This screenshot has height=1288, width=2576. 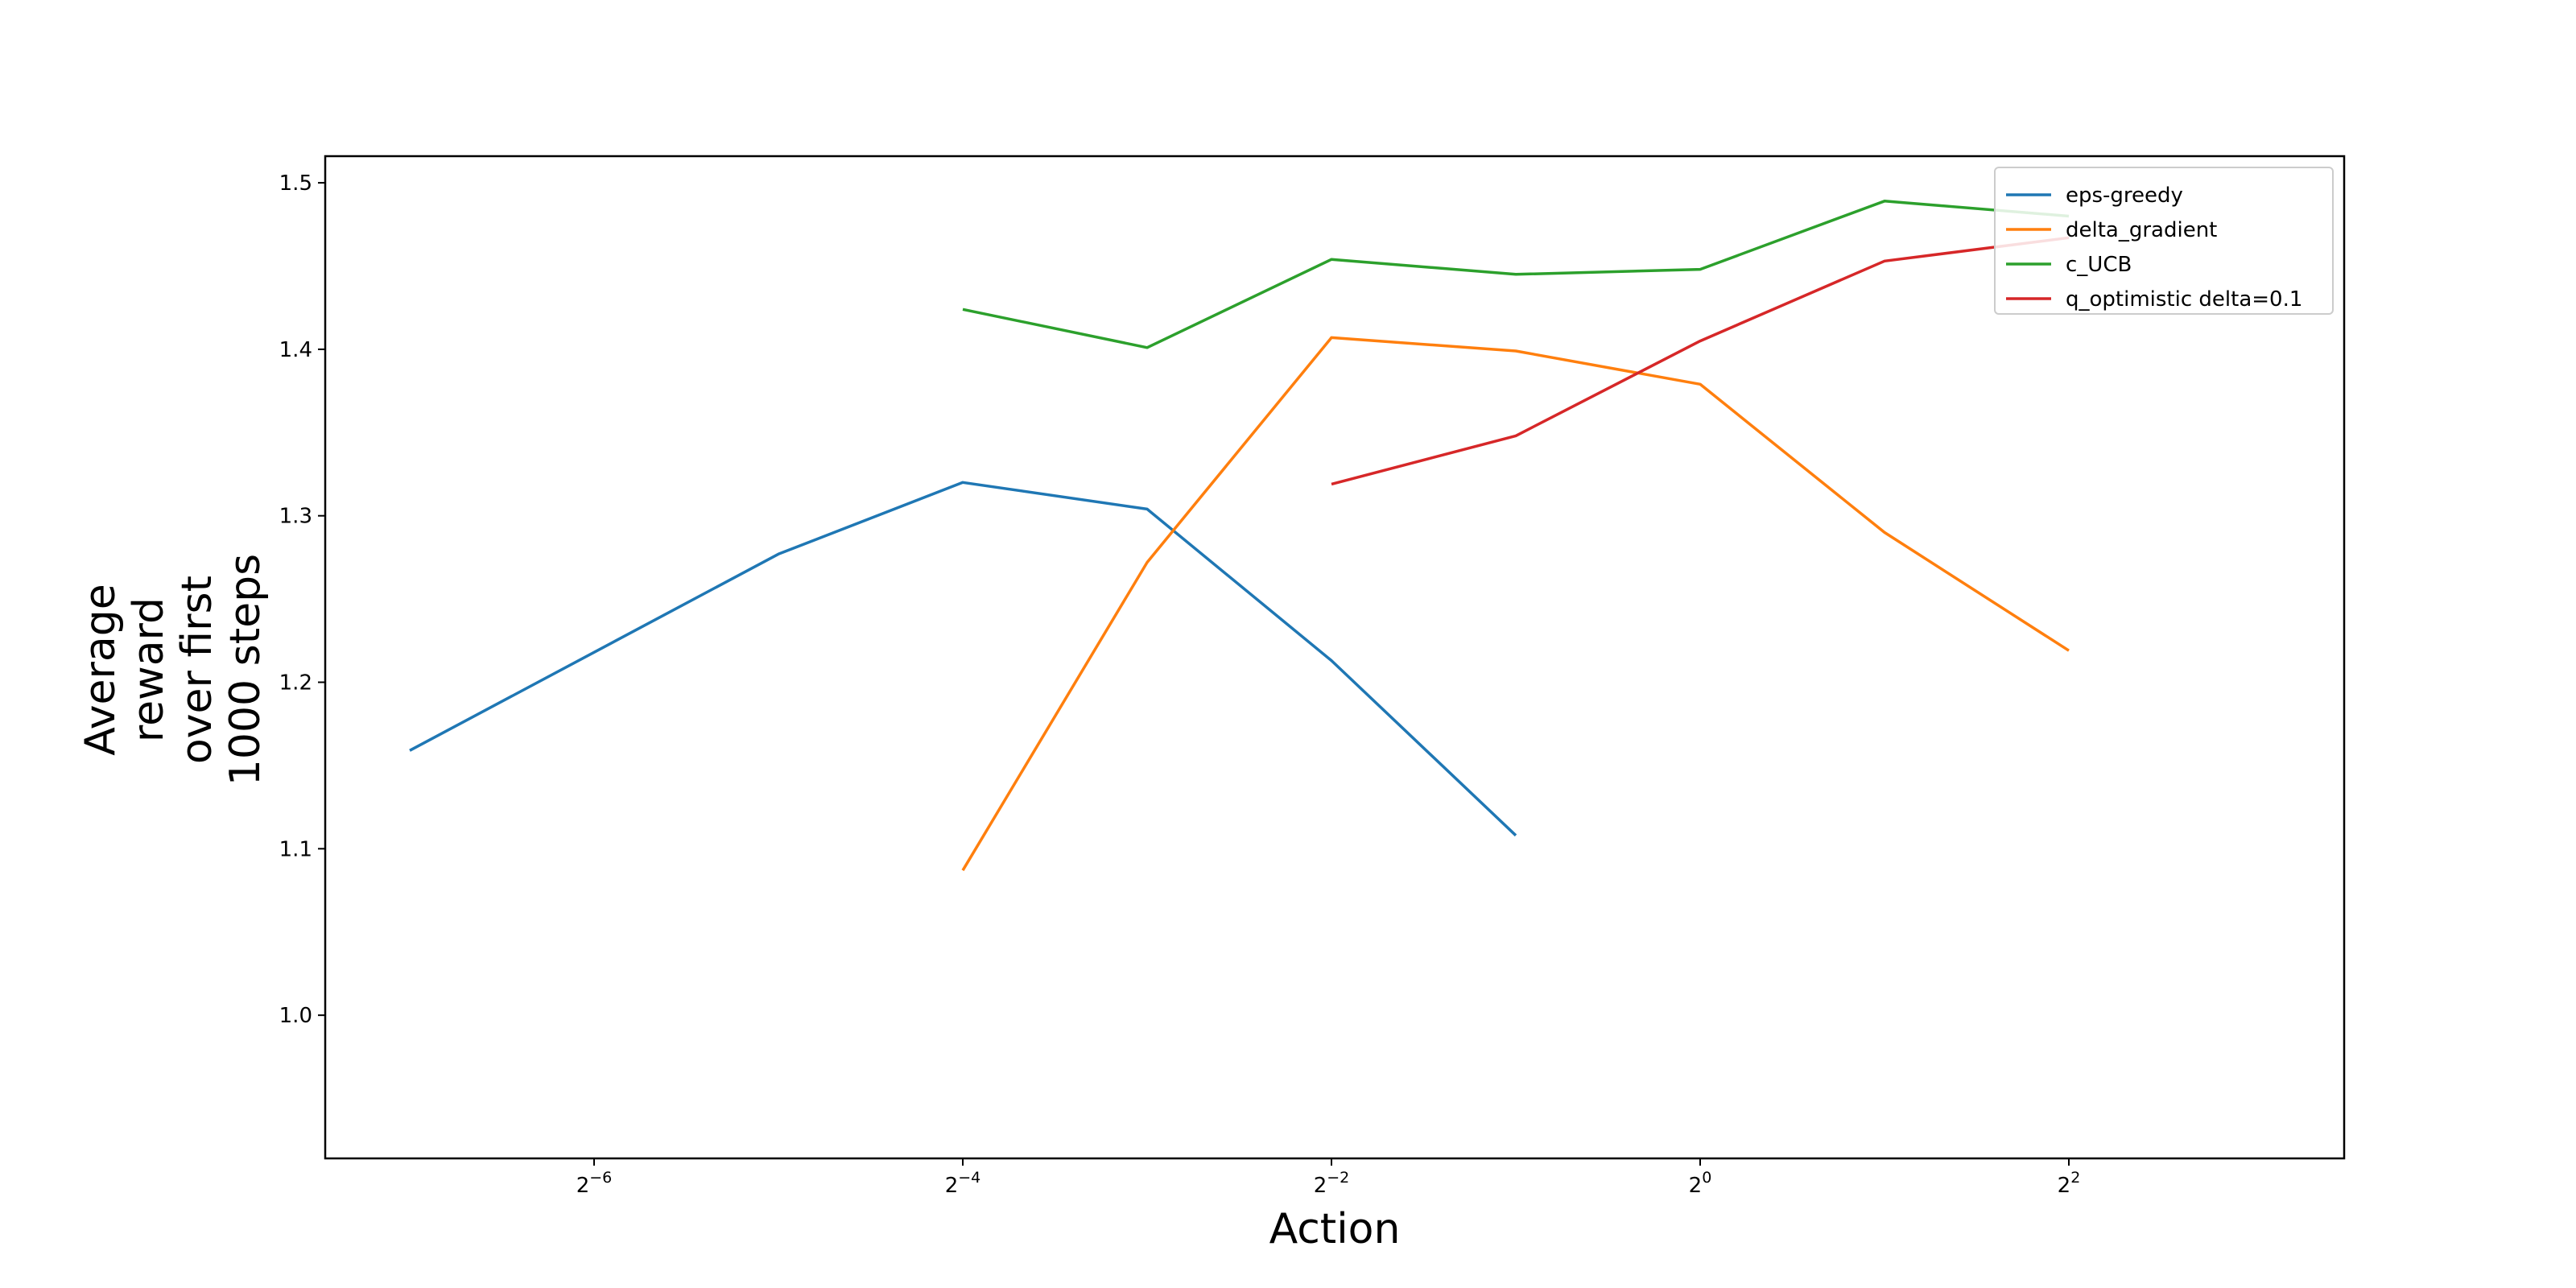 What do you see at coordinates (302, 599) in the screenshot?
I see `y-axis: 1.0 1.1 1.2 1.3 1.4 1.5` at bounding box center [302, 599].